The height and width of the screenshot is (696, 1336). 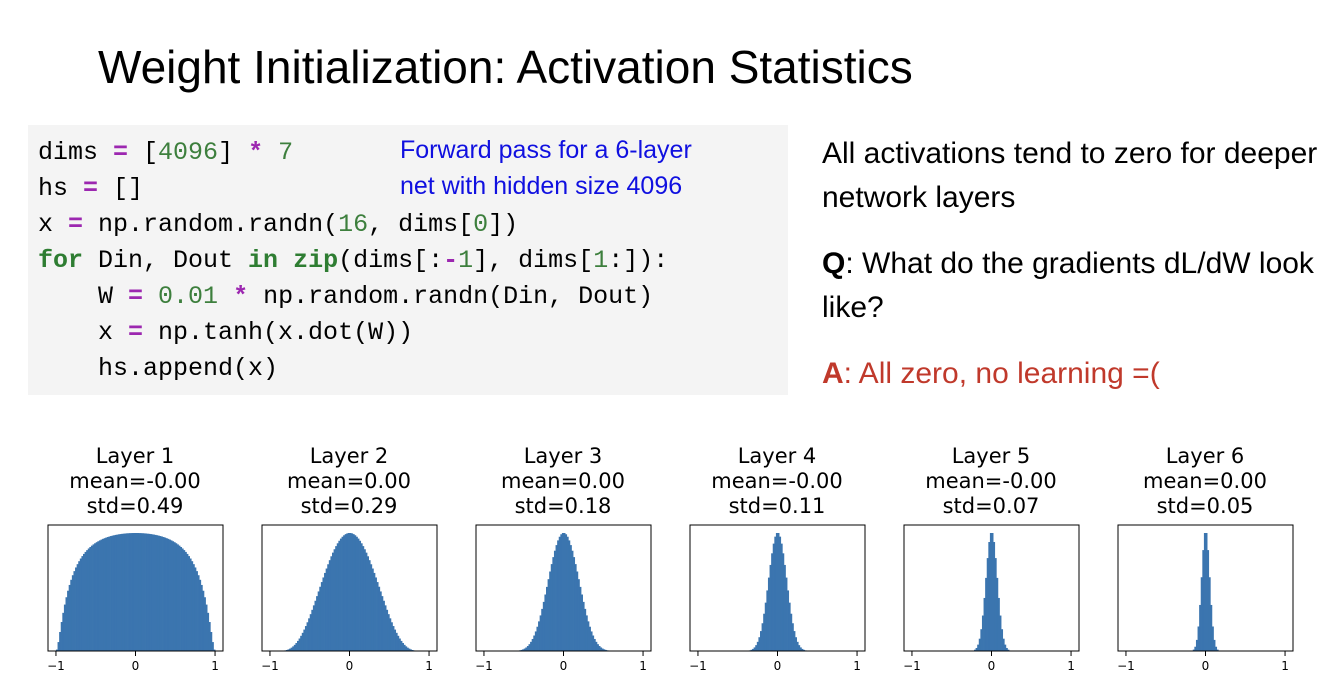 What do you see at coordinates (503, 224) in the screenshot?
I see `code-token: ])` at bounding box center [503, 224].